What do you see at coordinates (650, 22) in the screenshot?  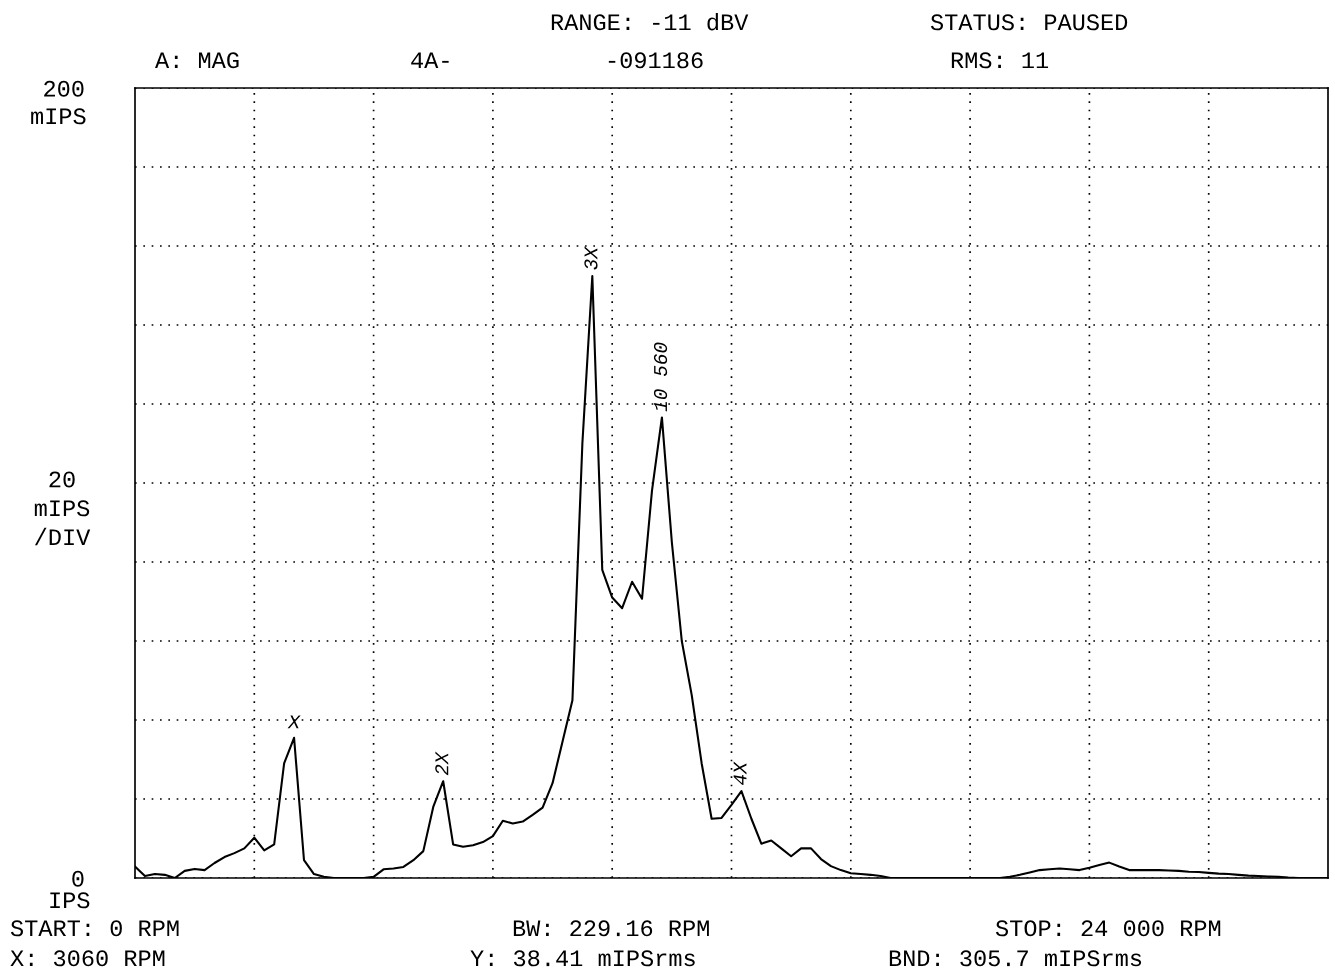 I see `text: RANGE: -11 dBV` at bounding box center [650, 22].